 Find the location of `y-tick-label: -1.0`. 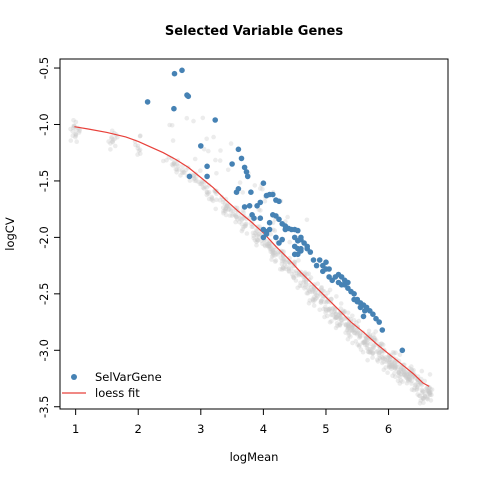

y-tick-label: -1.0 is located at coordinates (44, 124).